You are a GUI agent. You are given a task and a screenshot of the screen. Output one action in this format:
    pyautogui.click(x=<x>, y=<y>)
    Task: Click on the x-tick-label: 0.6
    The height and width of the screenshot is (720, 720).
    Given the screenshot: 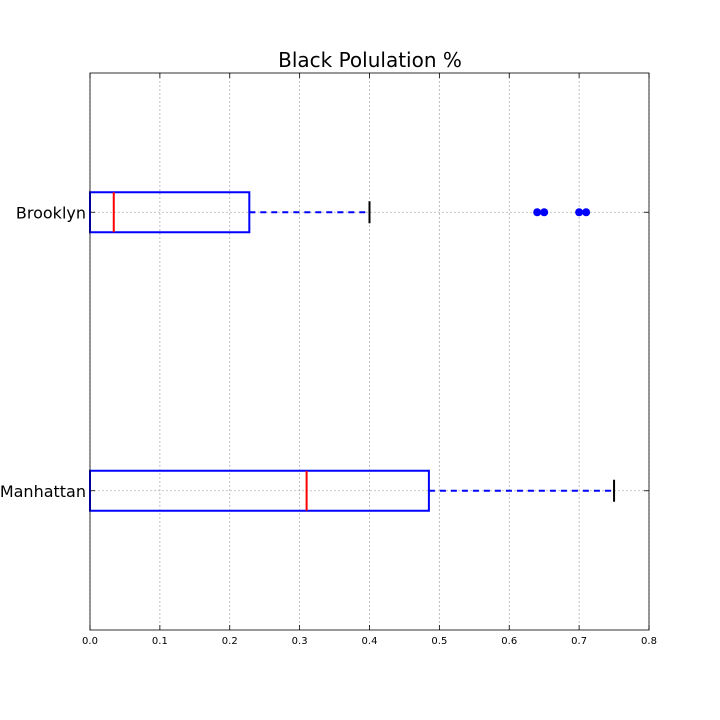 What is the action you would take?
    pyautogui.click(x=509, y=641)
    